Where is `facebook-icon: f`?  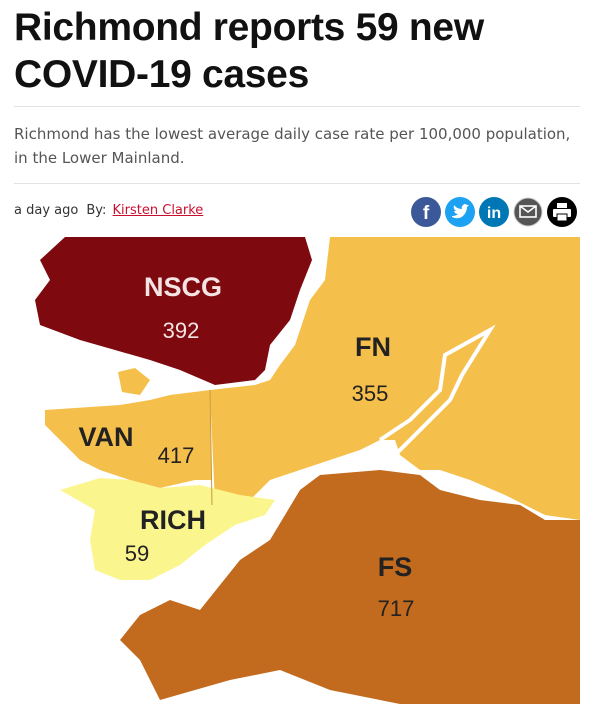 facebook-icon: f is located at coordinates (426, 213).